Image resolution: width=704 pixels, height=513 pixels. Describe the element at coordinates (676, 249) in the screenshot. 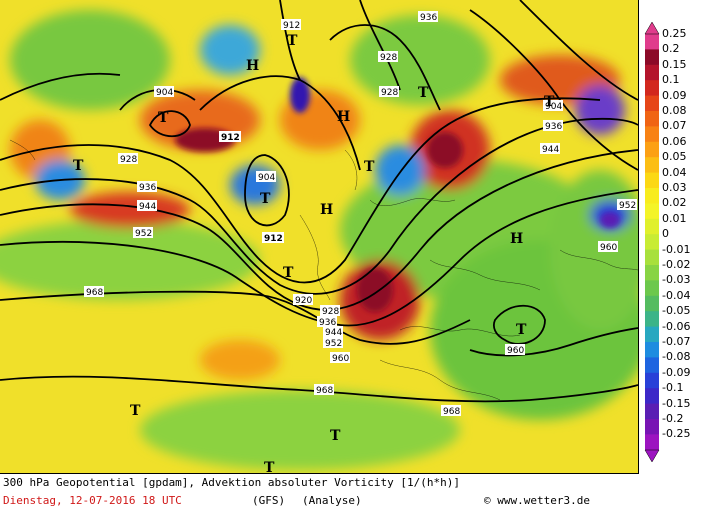

I see `legend-label: -0.01` at that location.